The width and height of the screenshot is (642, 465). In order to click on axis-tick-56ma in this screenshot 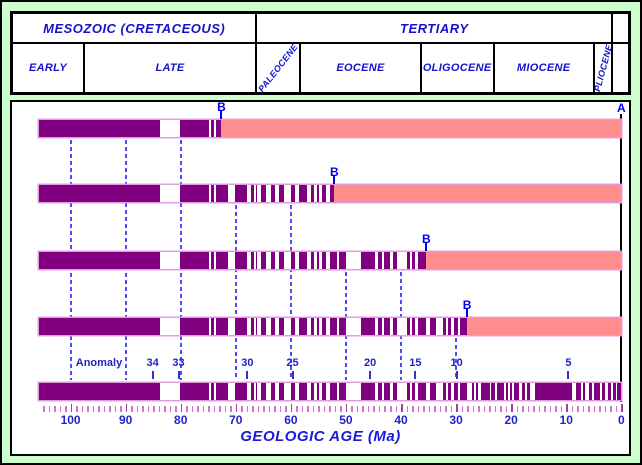, I will do `click(313, 409)`.